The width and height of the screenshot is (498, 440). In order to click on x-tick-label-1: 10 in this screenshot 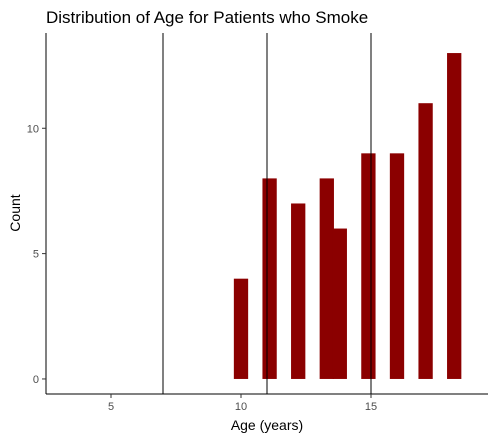, I will do `click(241, 407)`.